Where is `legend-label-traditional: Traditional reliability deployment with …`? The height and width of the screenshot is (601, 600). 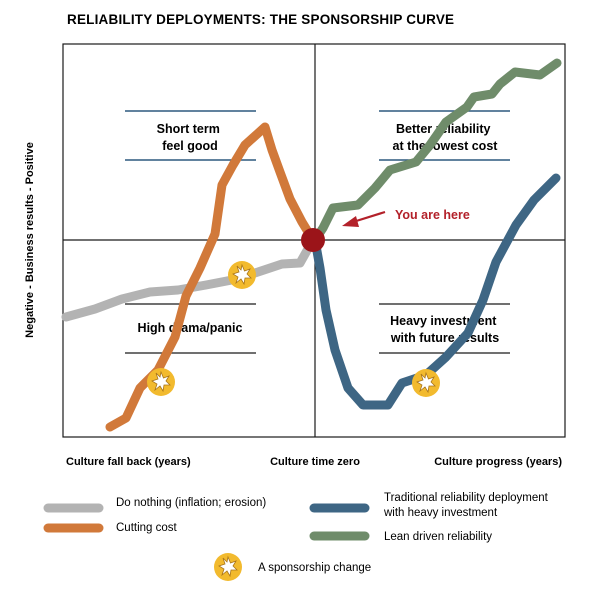
legend-label-traditional: Traditional reliability deployment with … is located at coordinates (467, 505).